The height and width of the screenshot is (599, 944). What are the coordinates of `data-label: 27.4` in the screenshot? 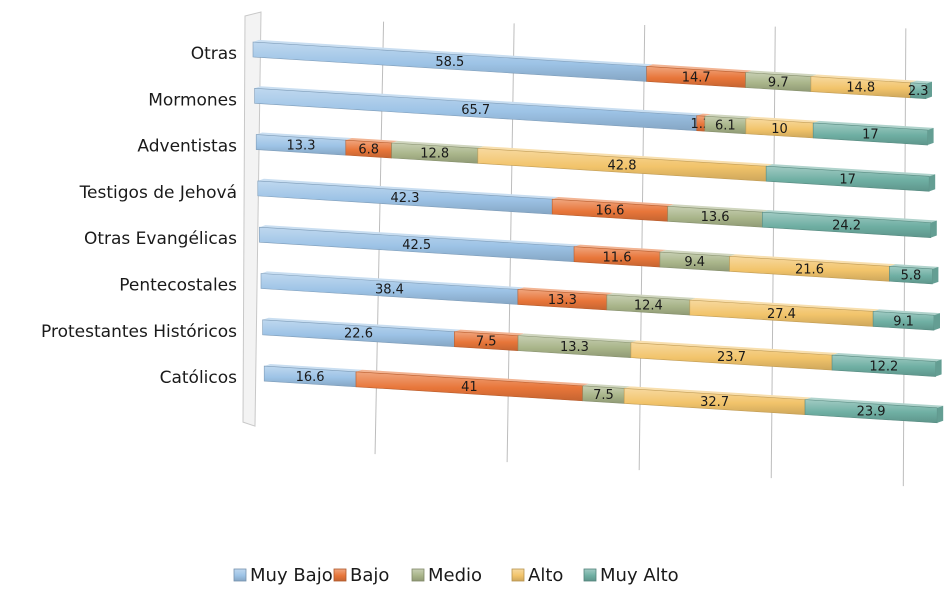 It's located at (781, 314).